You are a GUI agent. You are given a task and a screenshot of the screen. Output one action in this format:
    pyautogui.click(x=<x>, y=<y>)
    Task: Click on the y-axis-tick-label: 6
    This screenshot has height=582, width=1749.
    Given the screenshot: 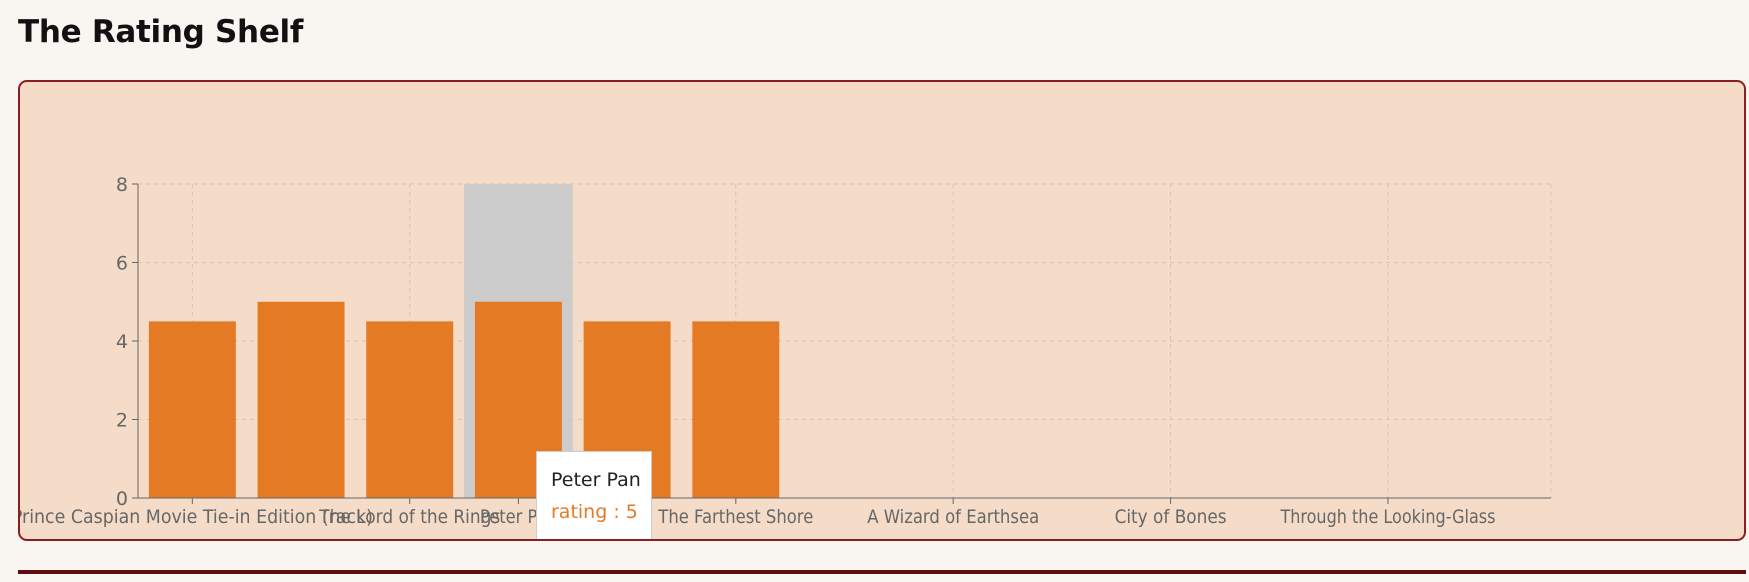 What is the action you would take?
    pyautogui.click(x=122, y=264)
    